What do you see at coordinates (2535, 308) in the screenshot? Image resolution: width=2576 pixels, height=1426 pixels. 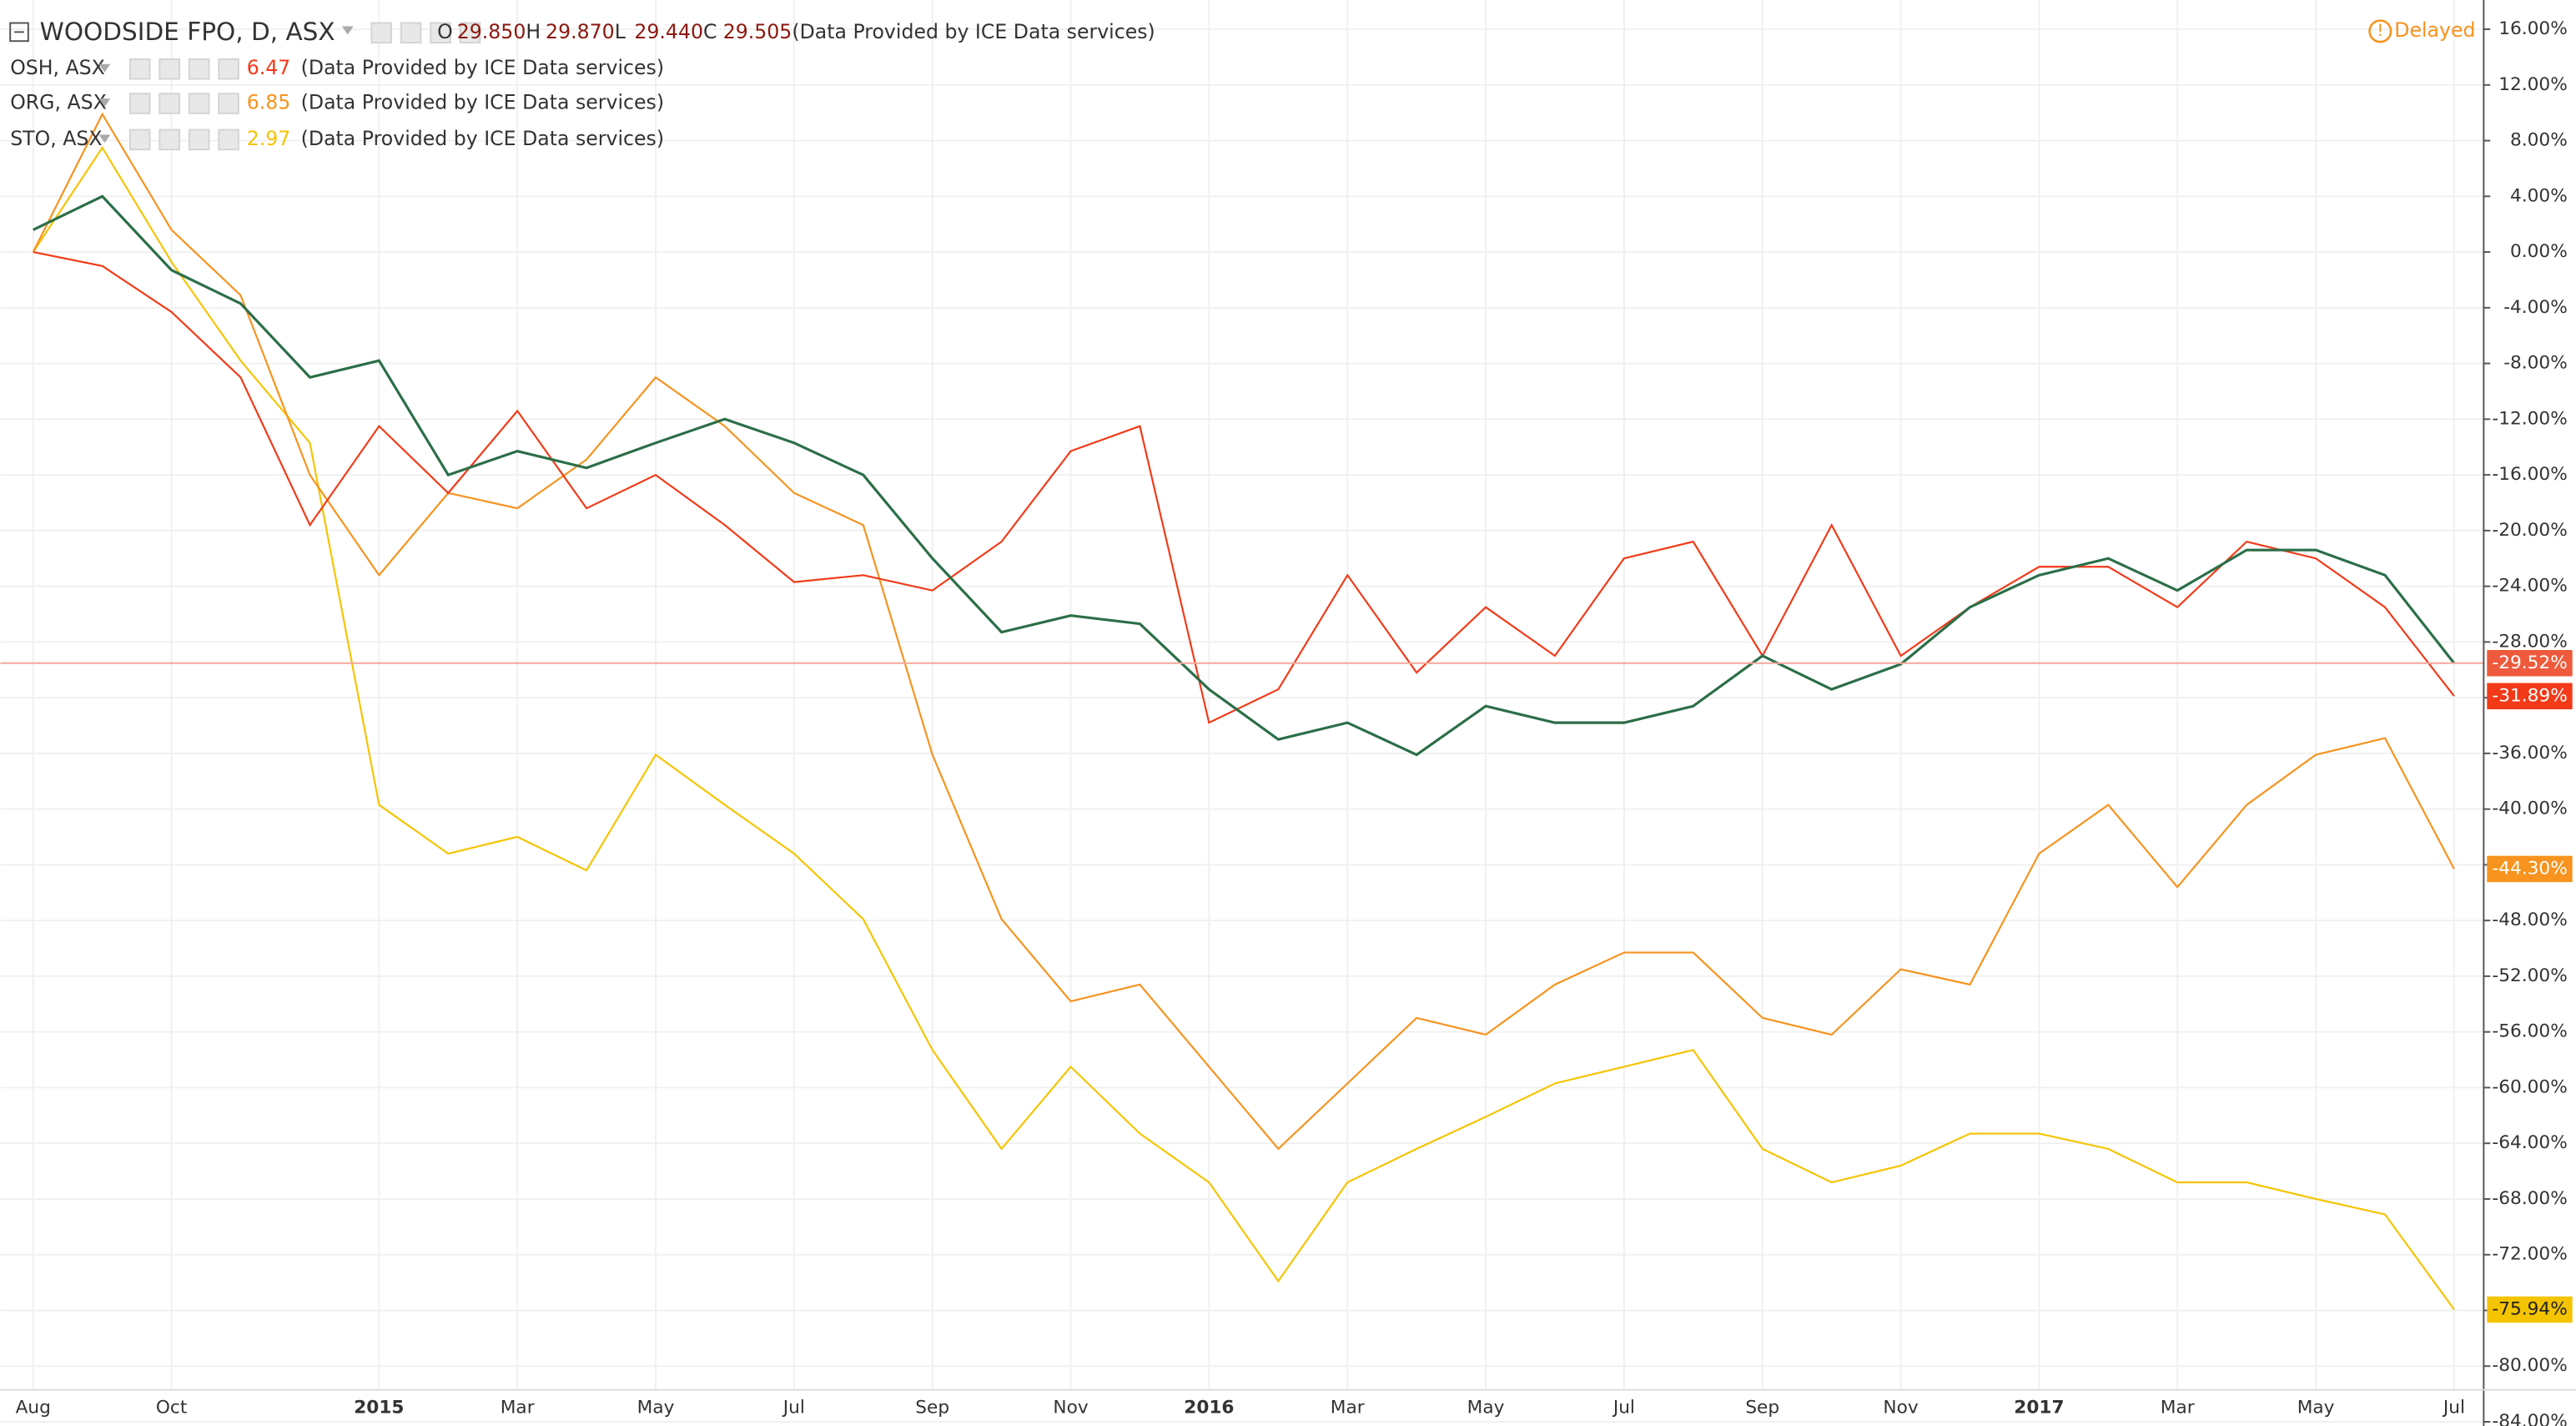 I see `y-tick-label: -4.00%` at bounding box center [2535, 308].